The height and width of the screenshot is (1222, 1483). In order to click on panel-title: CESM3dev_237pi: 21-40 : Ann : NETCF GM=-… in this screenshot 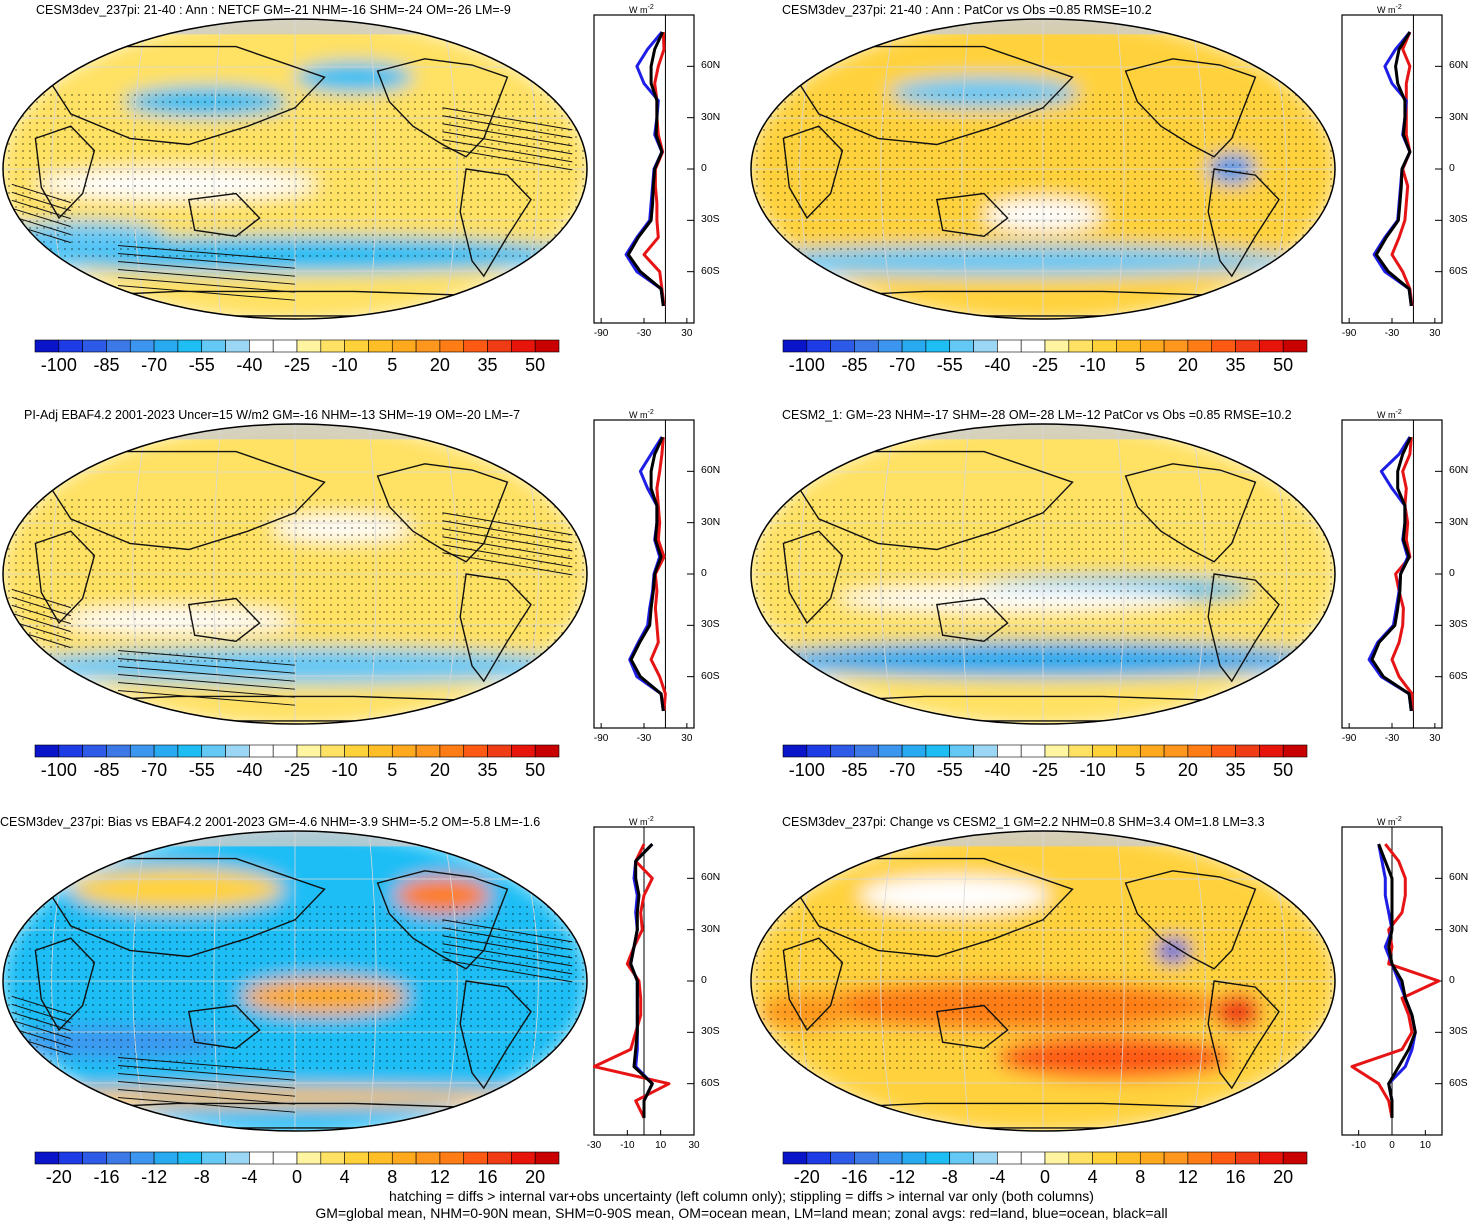, I will do `click(273, 10)`.